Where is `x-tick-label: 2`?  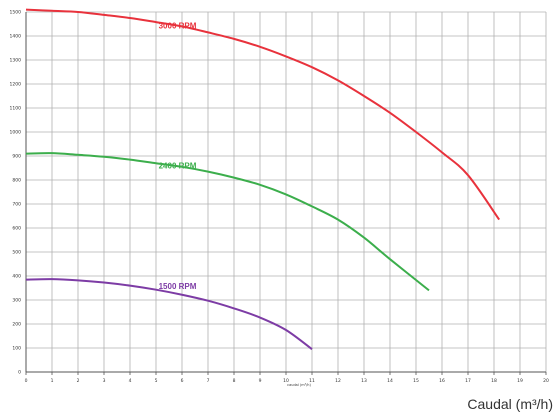 x-tick-label: 2 is located at coordinates (78, 381).